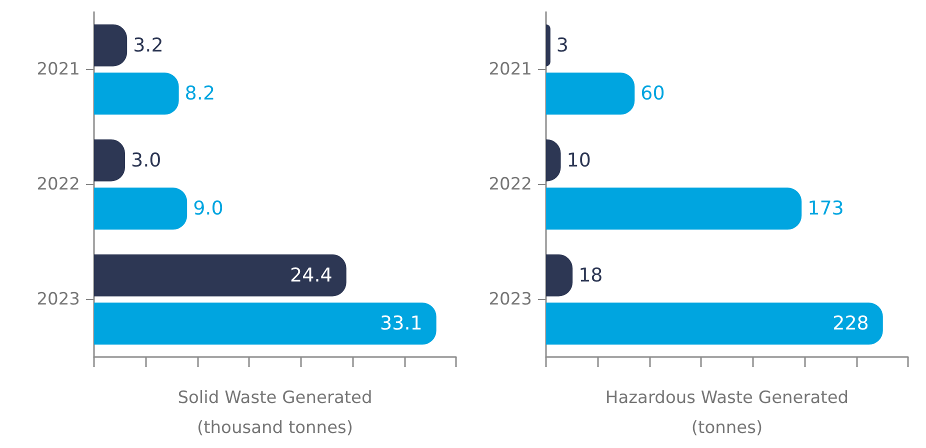  I want to click on data-label: 8.2, so click(200, 93).